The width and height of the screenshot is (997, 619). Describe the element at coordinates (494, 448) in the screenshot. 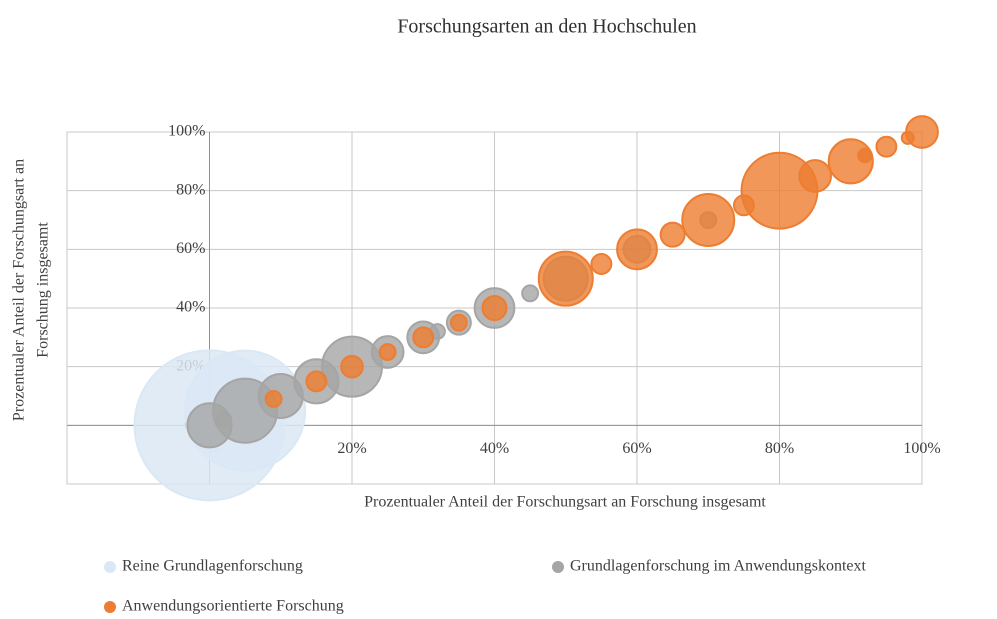

I see `x-tick-label: 40%` at that location.